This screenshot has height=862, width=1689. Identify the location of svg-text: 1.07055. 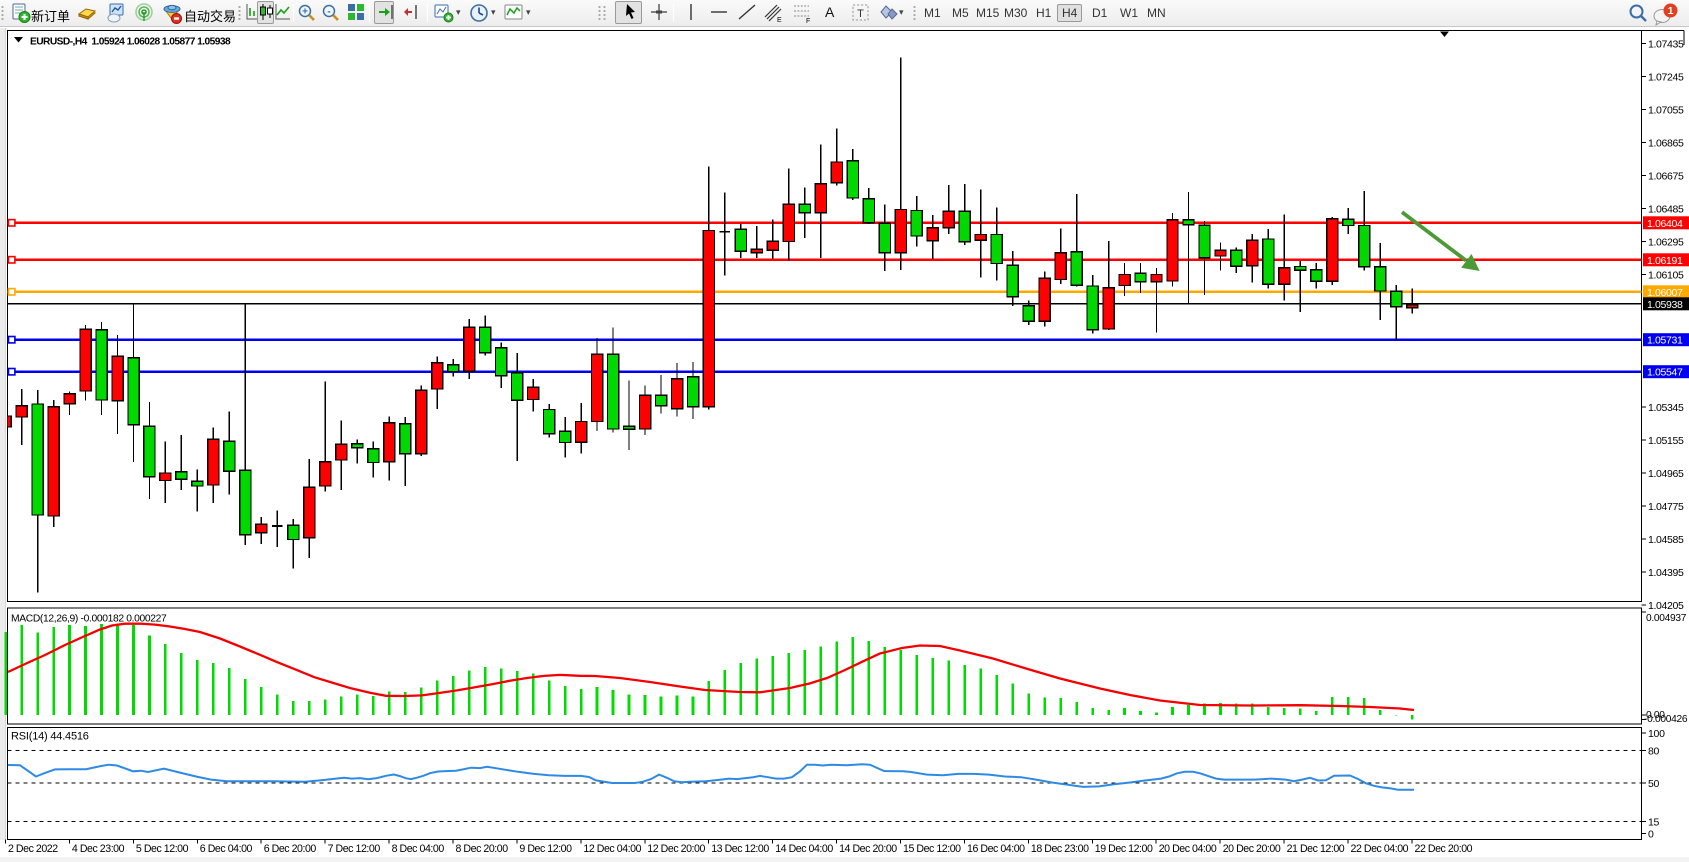
(1666, 111).